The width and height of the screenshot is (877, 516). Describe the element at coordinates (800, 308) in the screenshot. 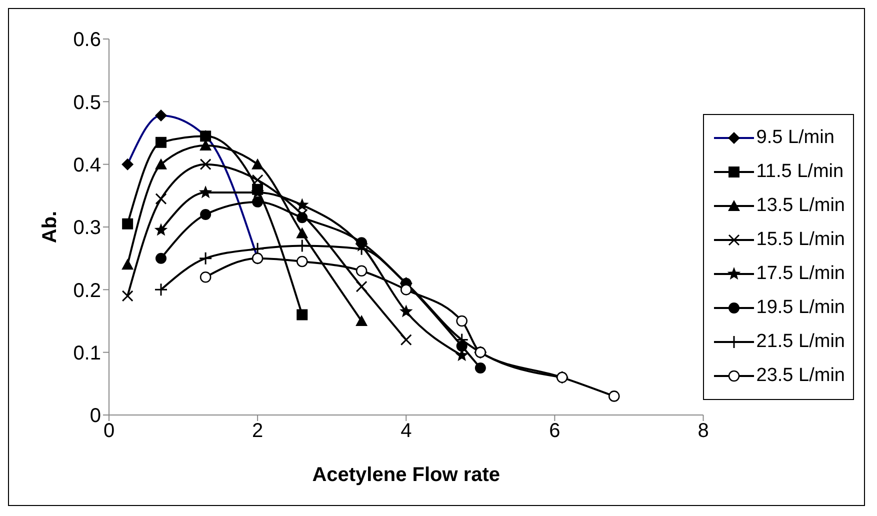

I see `legend-label: 19.5 L/min` at that location.